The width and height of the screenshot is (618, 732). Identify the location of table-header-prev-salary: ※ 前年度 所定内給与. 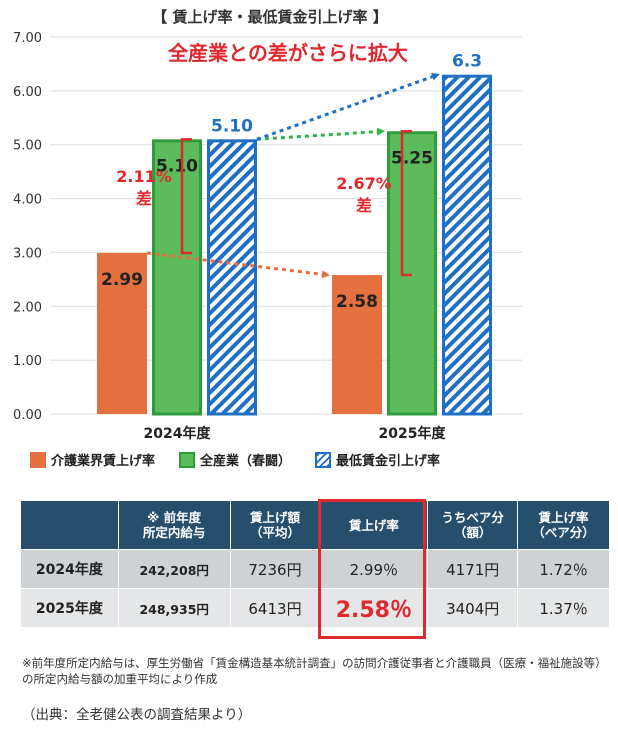
(174, 525).